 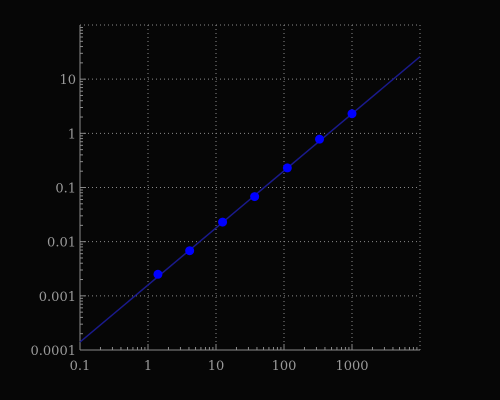 I want to click on x-tick-label: 10, so click(x=216, y=366).